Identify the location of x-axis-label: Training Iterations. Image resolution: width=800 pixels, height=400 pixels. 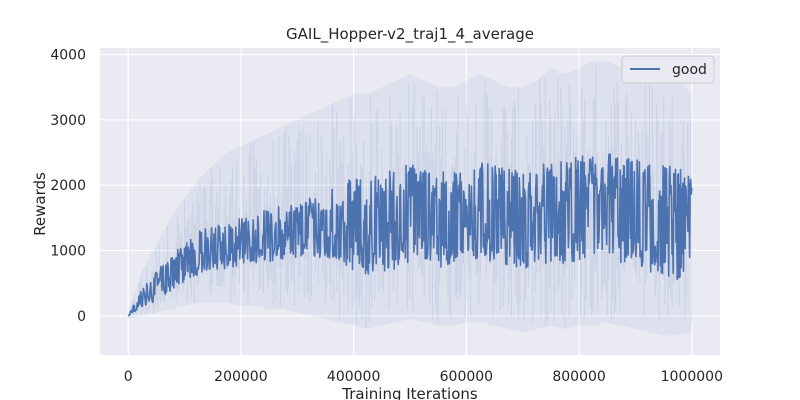
(409, 392).